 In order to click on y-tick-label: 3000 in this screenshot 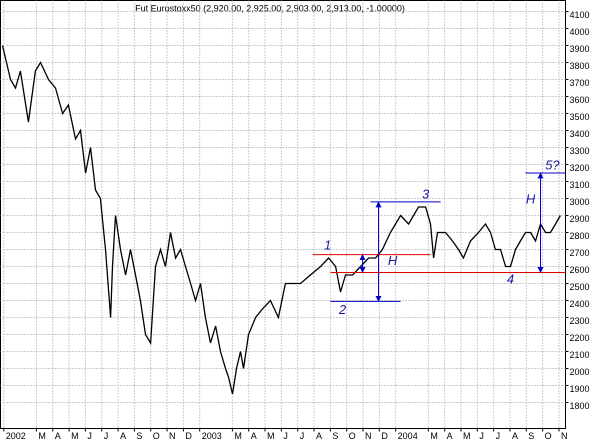, I will do `click(580, 202)`.